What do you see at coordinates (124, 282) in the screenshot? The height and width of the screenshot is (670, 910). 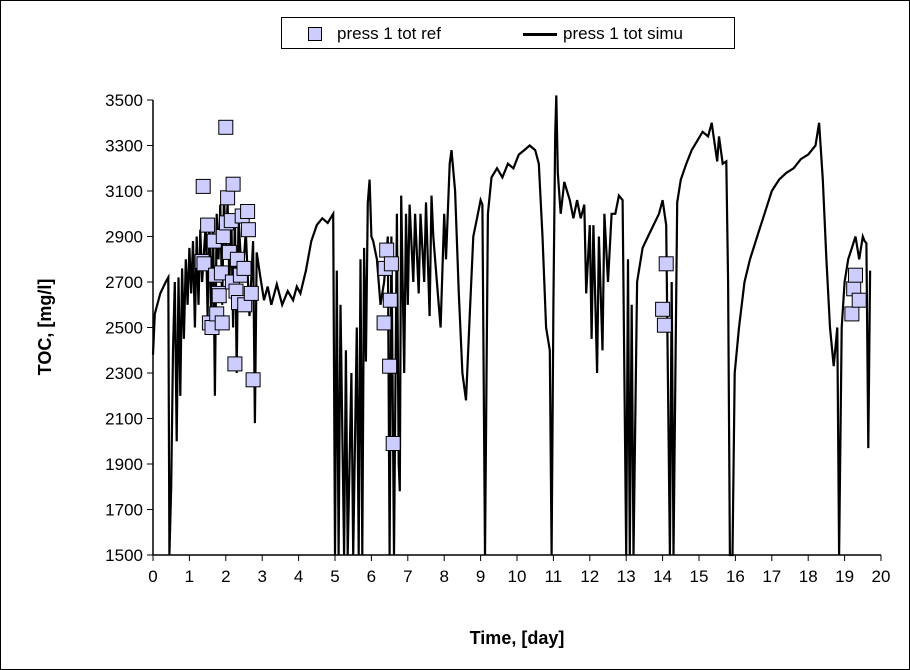 I see `y-tick-label-6: 2700` at bounding box center [124, 282].